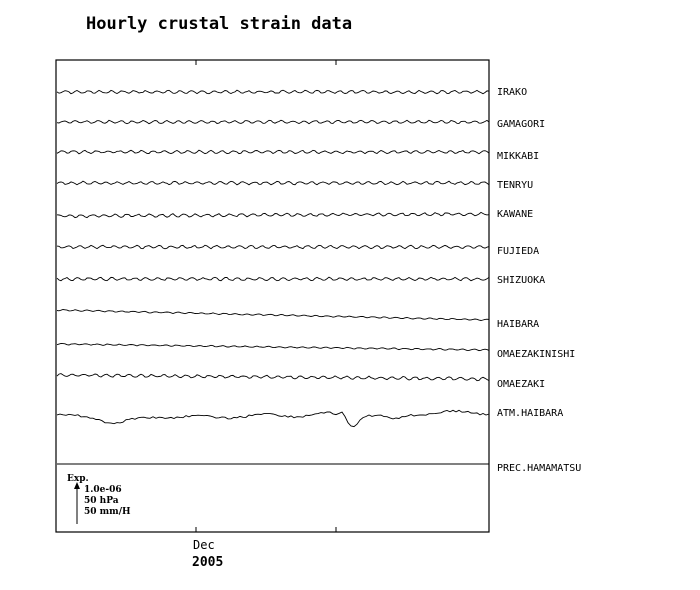 Image resolution: width=700 pixels, height=590 pixels. I want to click on label-omaezakinishi: OMAEZAKINISHI, so click(536, 354).